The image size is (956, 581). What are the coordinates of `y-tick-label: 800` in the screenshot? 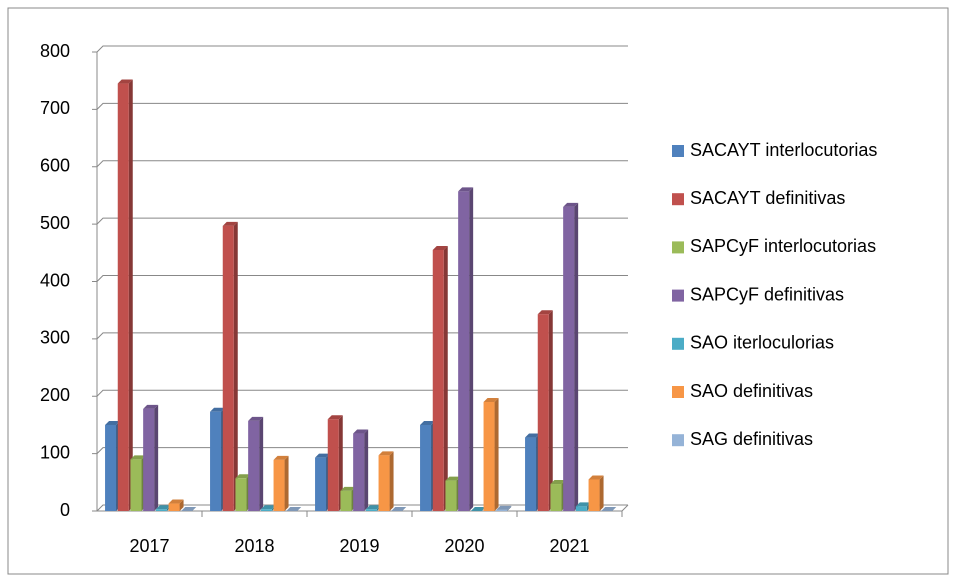 It's located at (55, 51).